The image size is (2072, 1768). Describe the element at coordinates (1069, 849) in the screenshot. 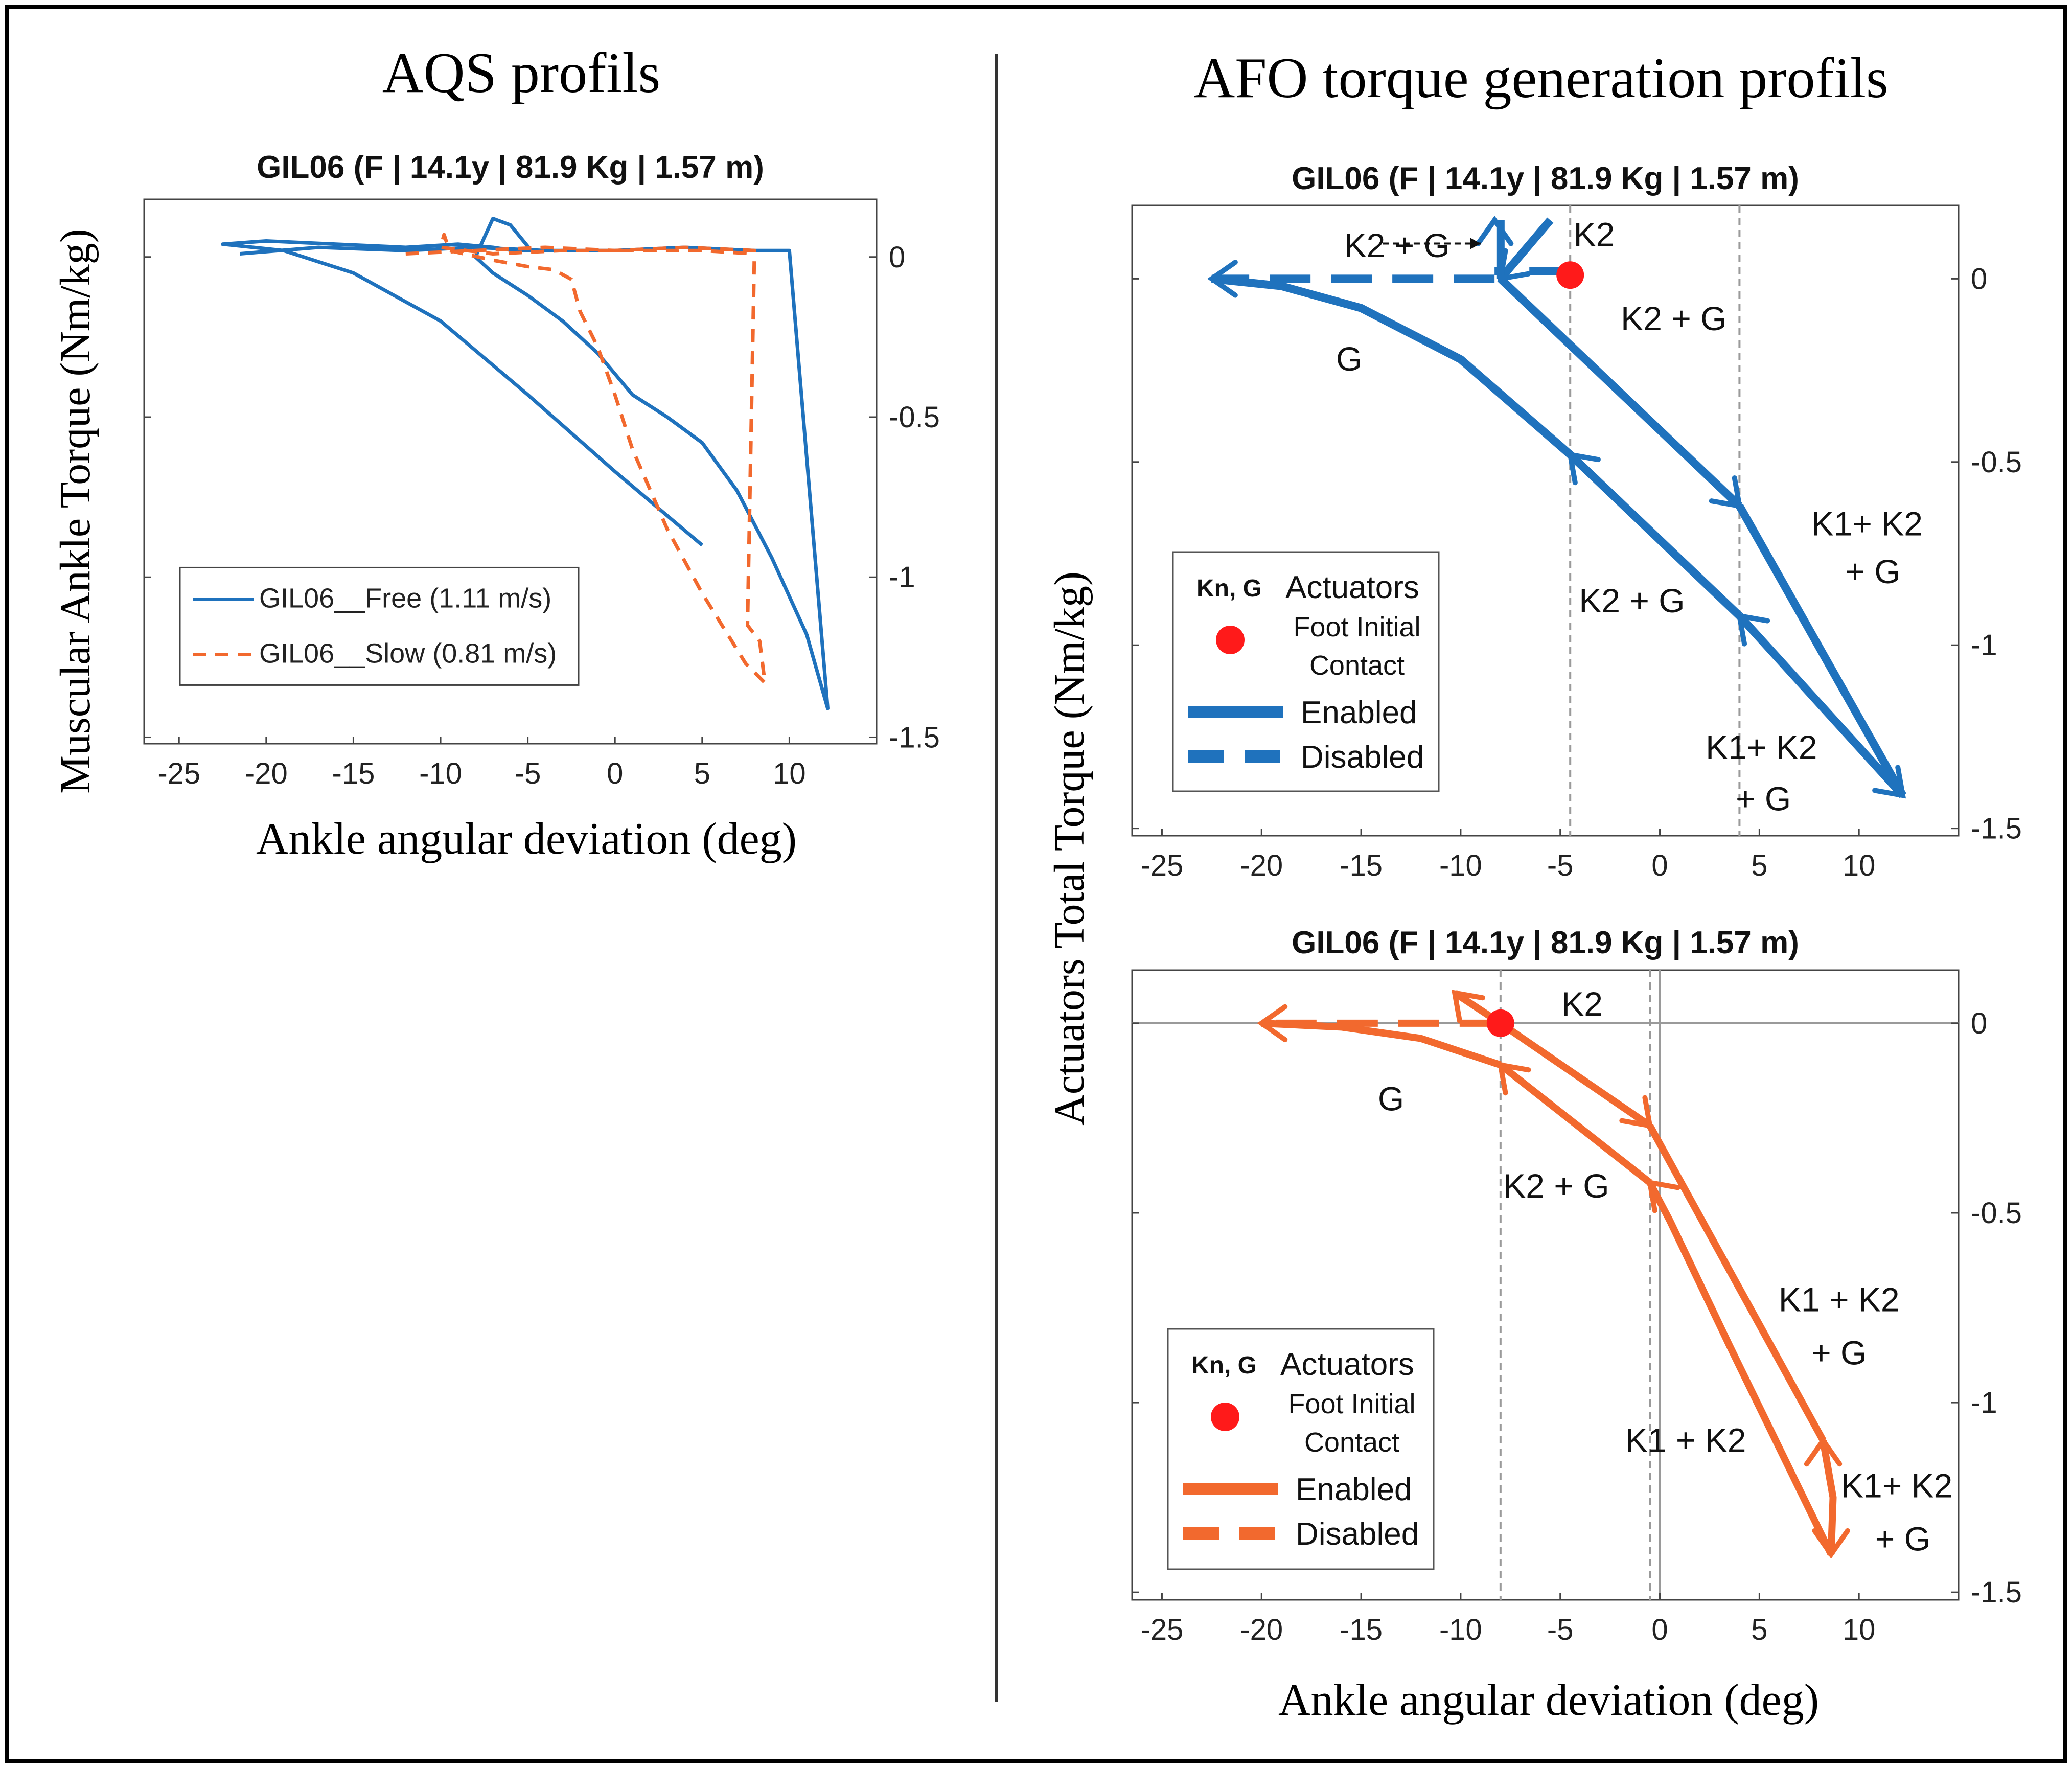

I see `right-y-axis-label: Actuators Total Torque (Nm/kg)` at that location.